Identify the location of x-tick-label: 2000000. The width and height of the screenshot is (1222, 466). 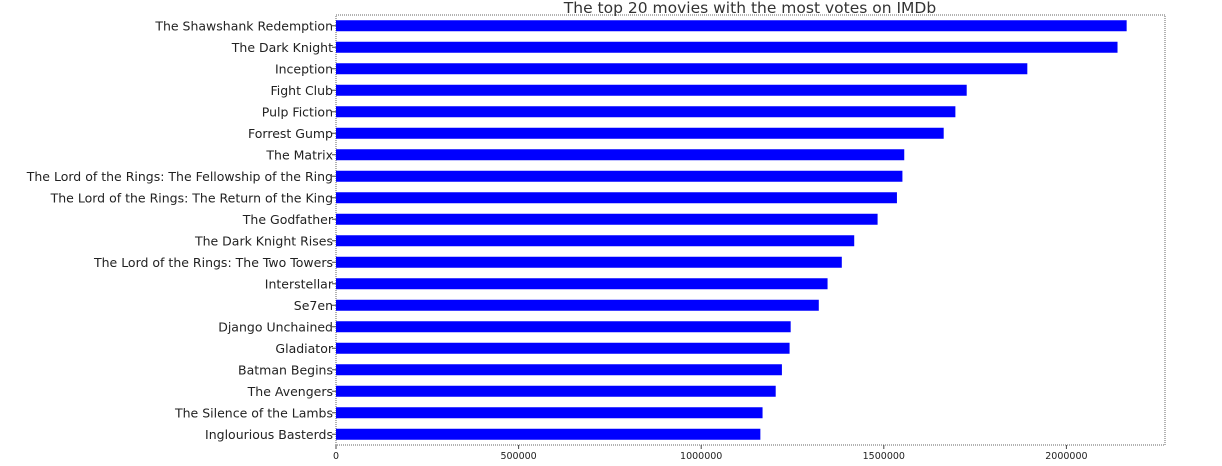
(1066, 456).